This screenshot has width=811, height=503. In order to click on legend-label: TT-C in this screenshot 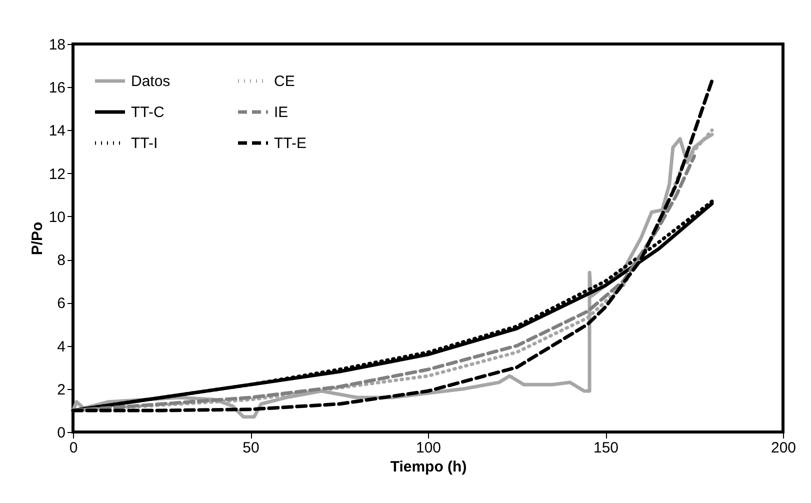, I will do `click(147, 112)`.